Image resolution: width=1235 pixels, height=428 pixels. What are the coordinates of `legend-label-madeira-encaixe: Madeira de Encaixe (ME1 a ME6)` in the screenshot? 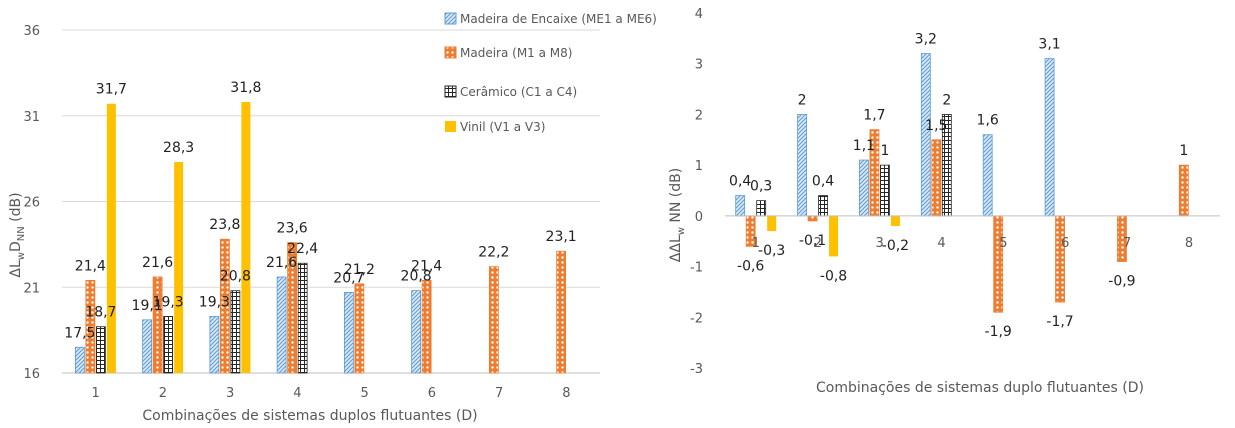 It's located at (558, 19).